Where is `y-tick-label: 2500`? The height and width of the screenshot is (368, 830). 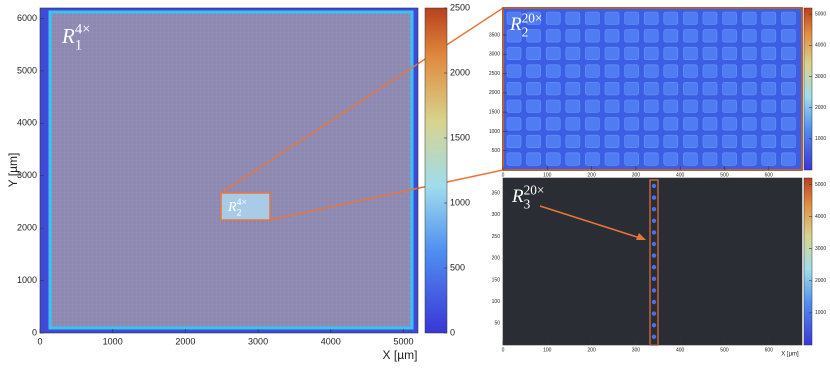 y-tick-label: 2500 is located at coordinates (494, 74).